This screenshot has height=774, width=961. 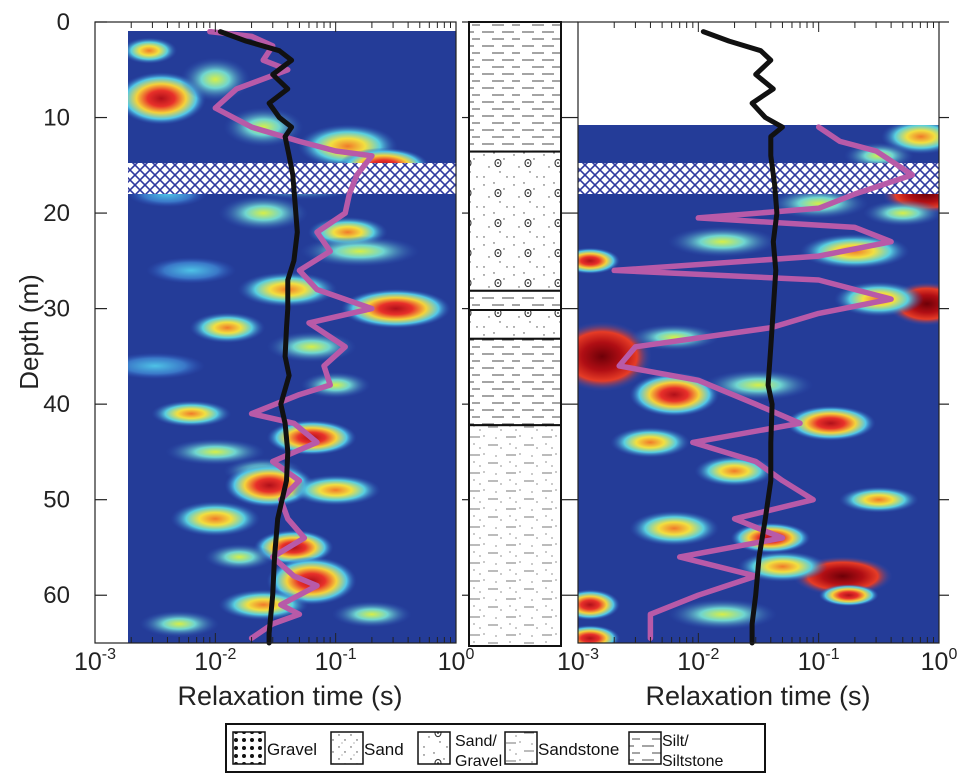 I want to click on legend-label-line2: Siltstone, so click(x=692, y=761).